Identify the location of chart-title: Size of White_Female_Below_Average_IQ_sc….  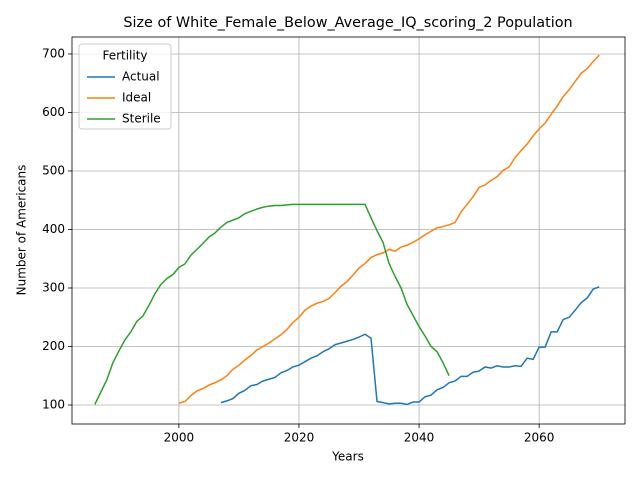
(347, 23).